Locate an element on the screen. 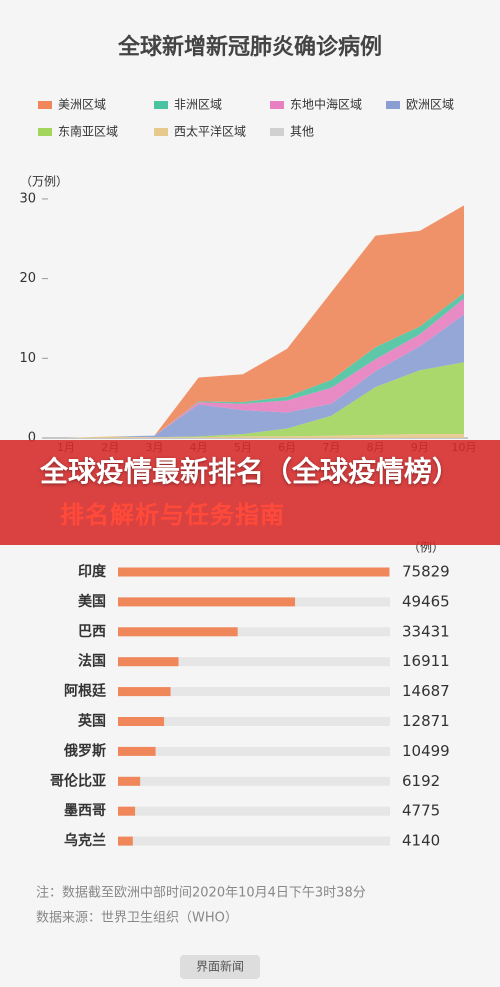 This screenshot has height=987, width=500. legend-label: 东南亚区域 is located at coordinates (88, 131).